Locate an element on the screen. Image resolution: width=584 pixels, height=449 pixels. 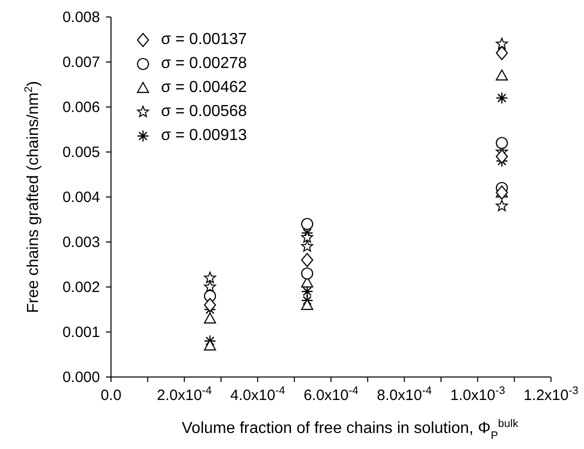
y-tick-label: 0.008 is located at coordinates (81, 17).